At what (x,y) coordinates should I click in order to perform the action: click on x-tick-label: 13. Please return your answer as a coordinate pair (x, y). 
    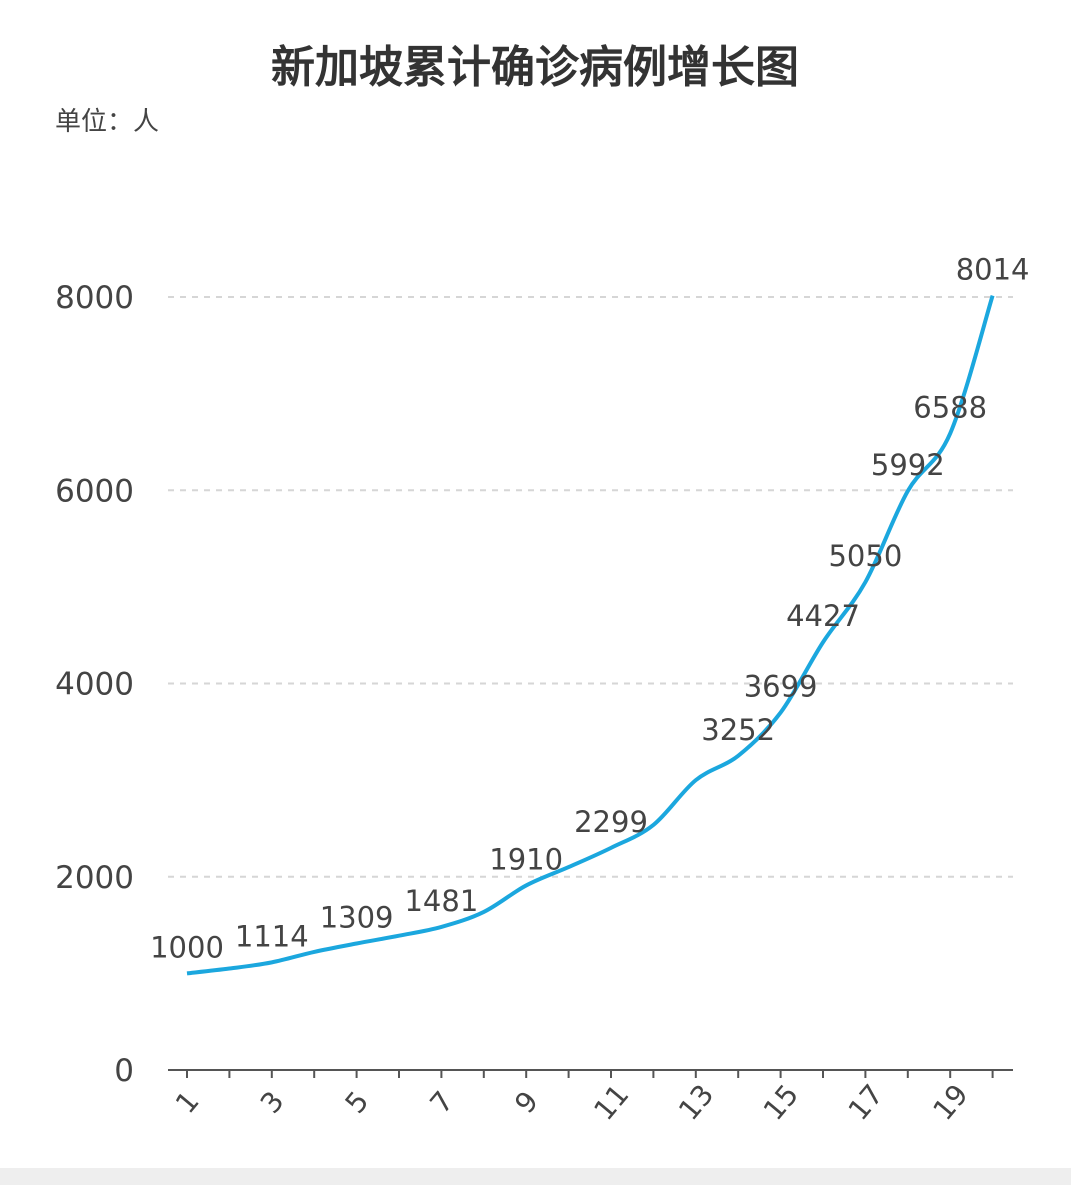
    Looking at the image, I should click on (696, 1102).